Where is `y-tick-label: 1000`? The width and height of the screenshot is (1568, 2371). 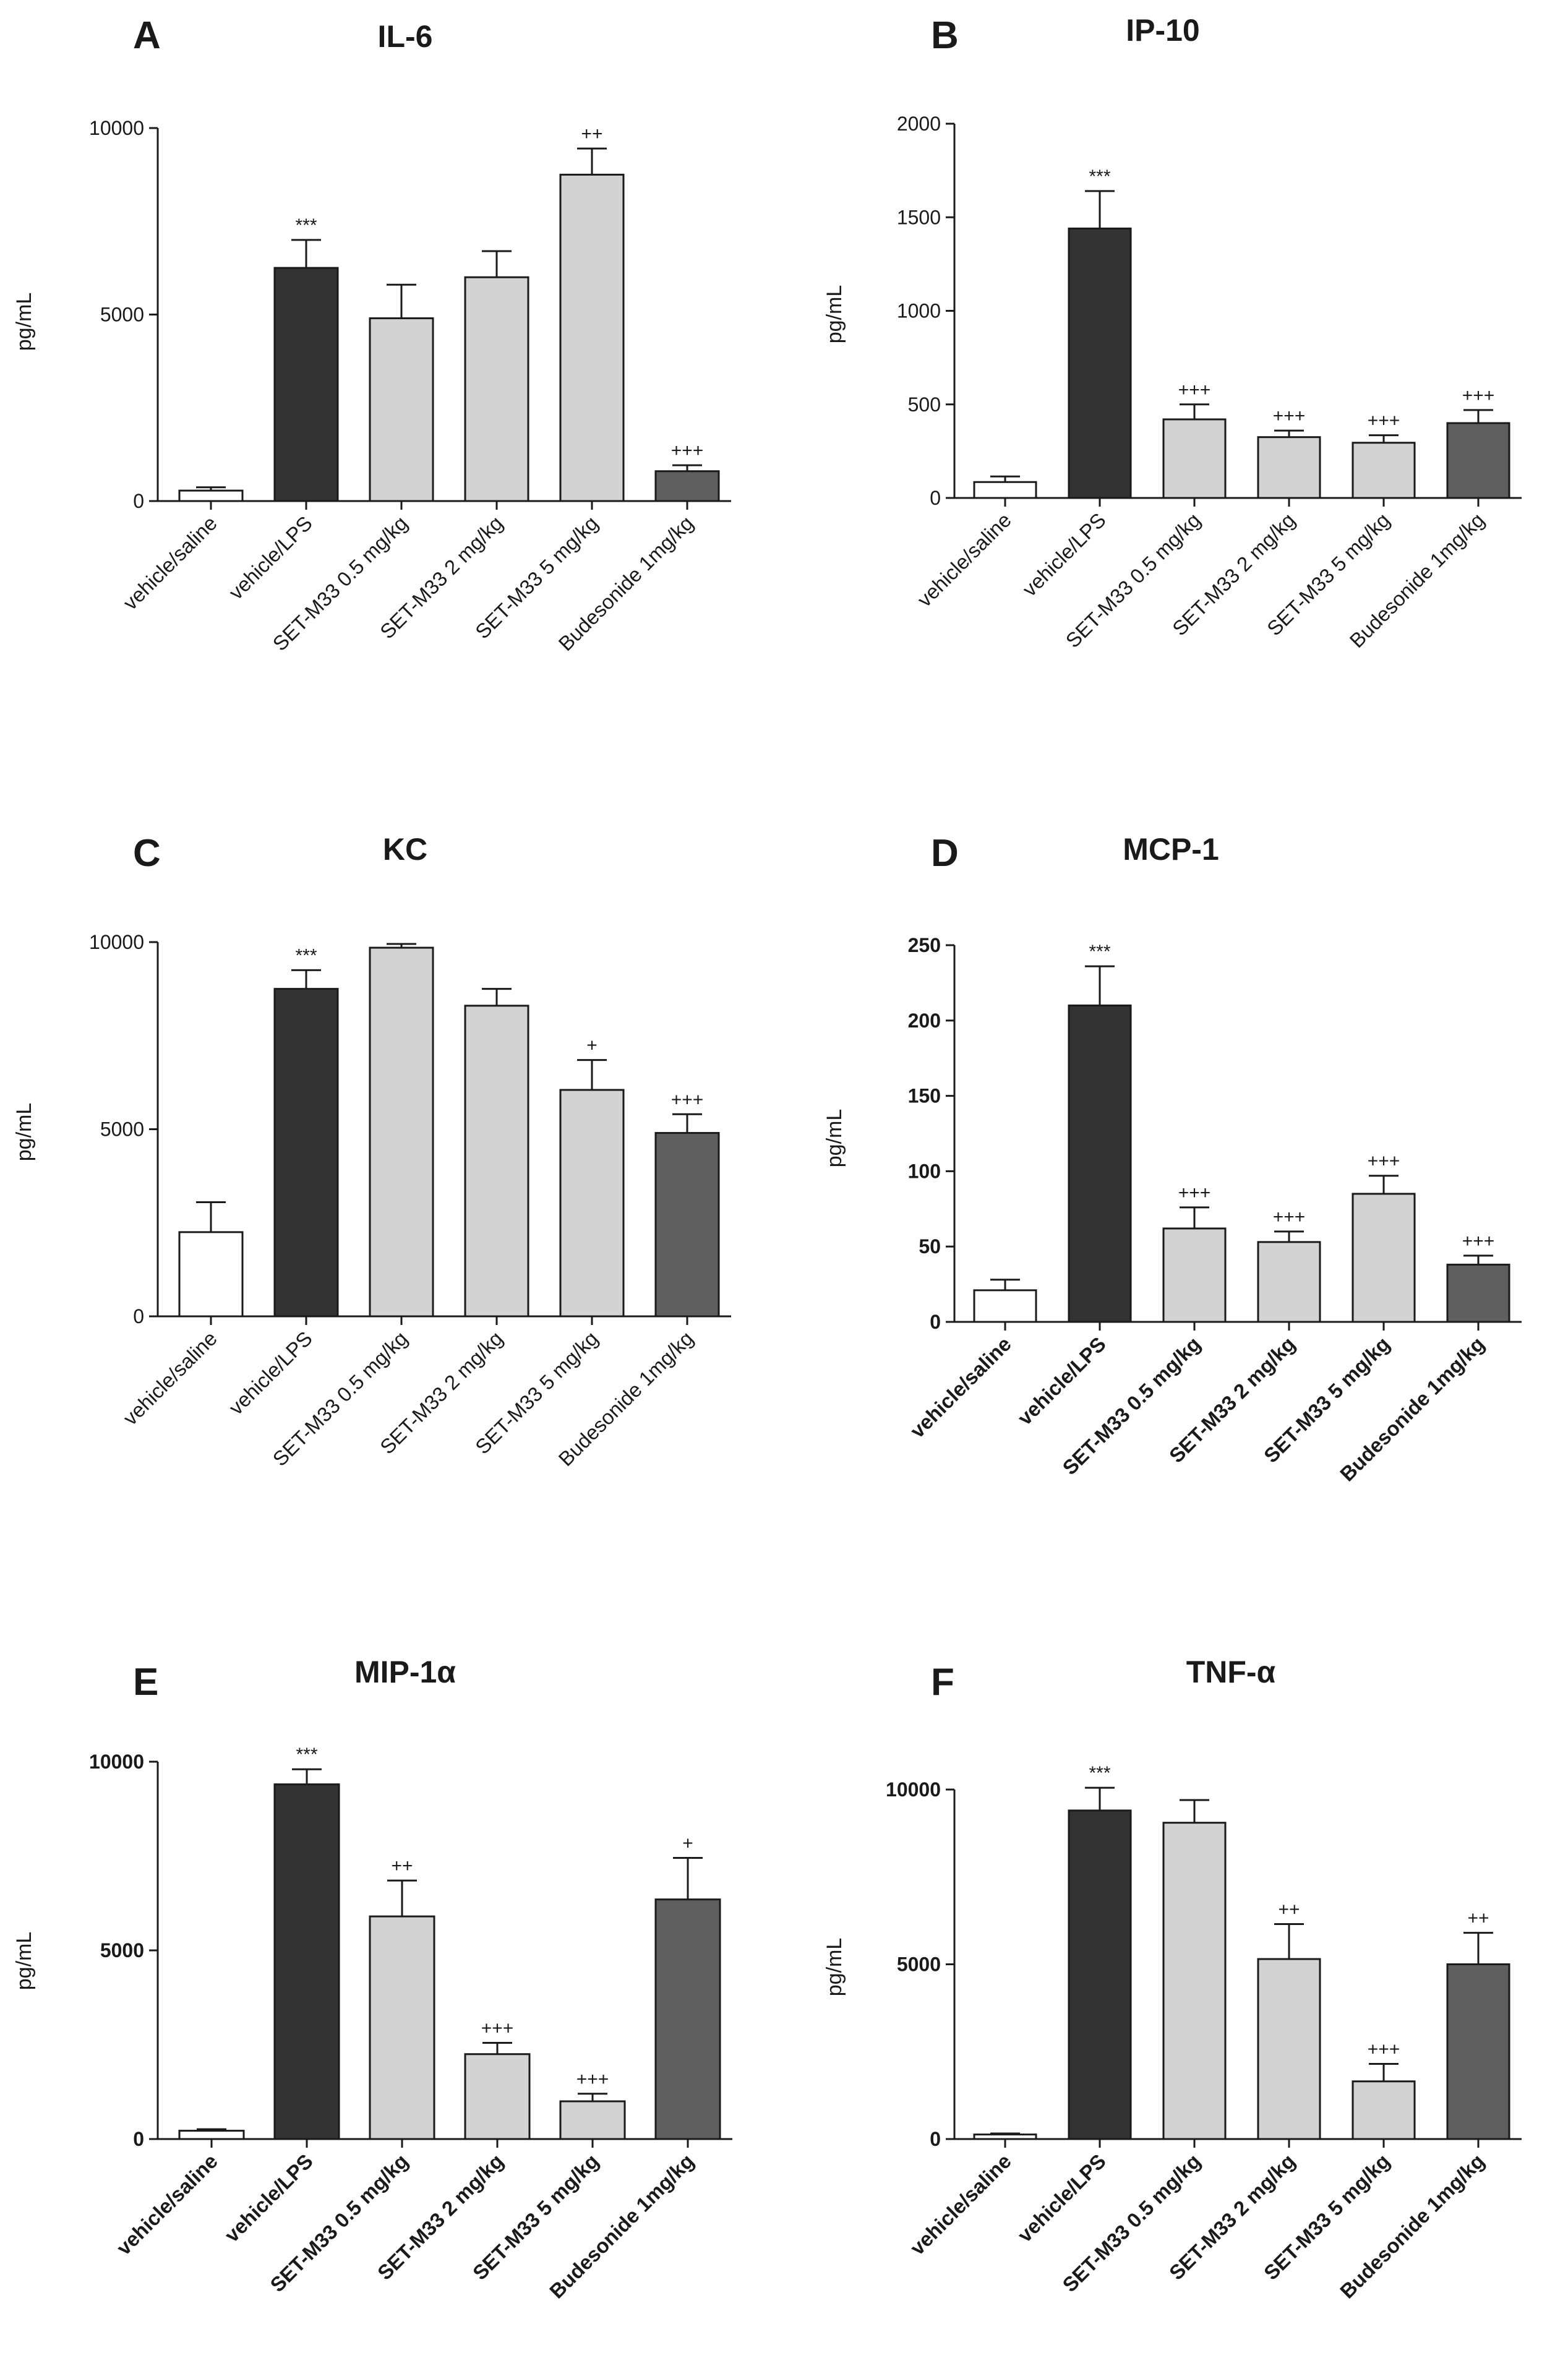 y-tick-label: 1000 is located at coordinates (919, 311).